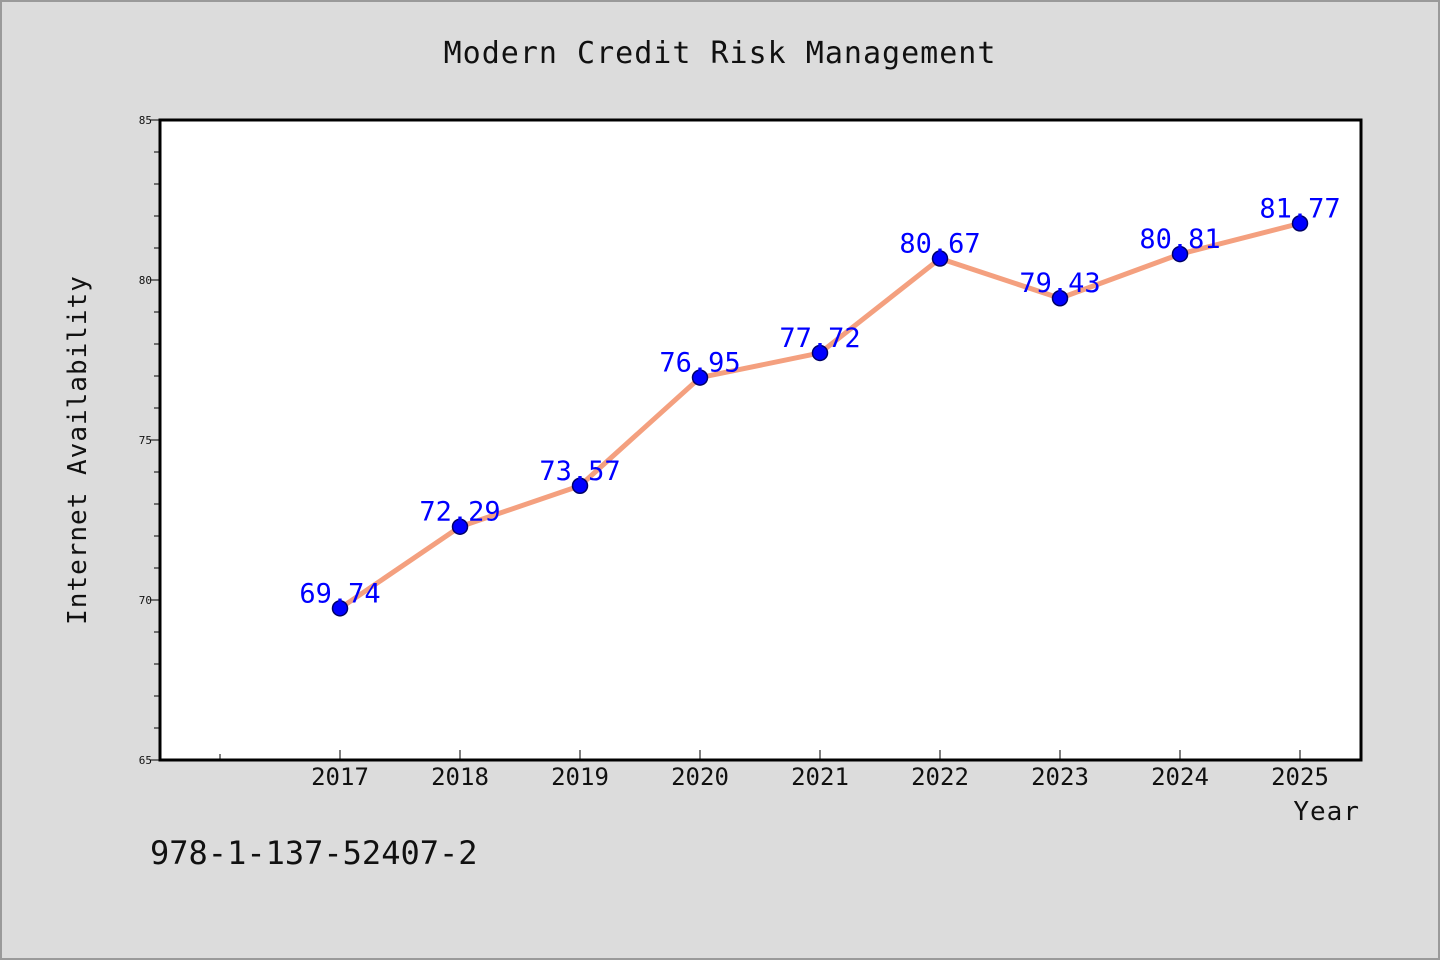  I want to click on data-label: 77.72, so click(819, 338).